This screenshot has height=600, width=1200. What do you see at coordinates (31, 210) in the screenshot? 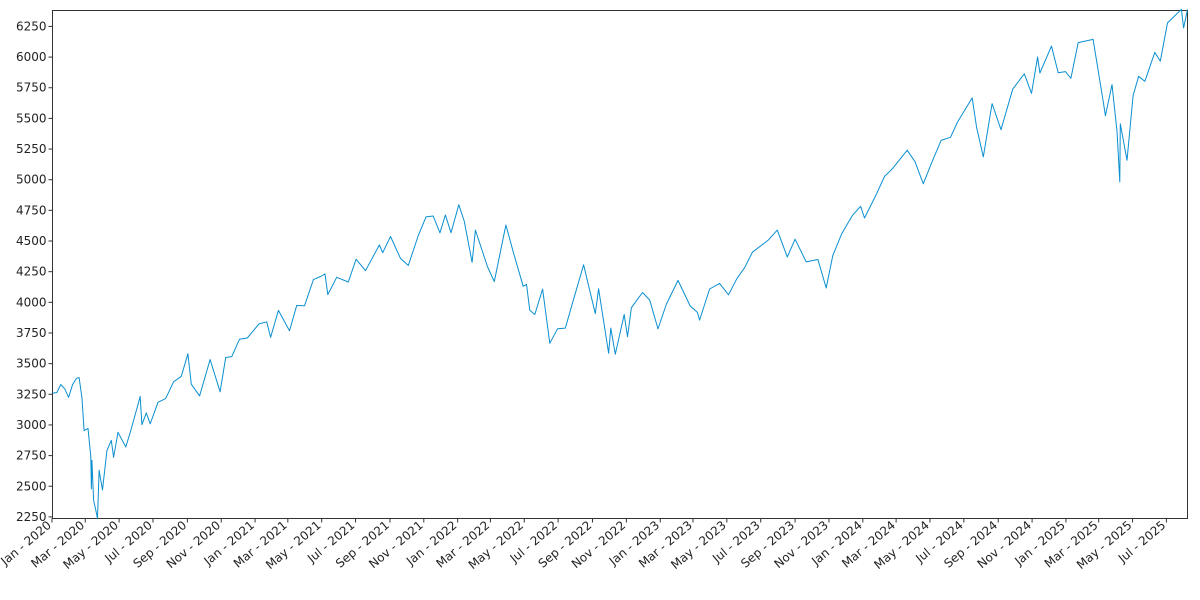
I see `y-tick-label: 4750` at bounding box center [31, 210].